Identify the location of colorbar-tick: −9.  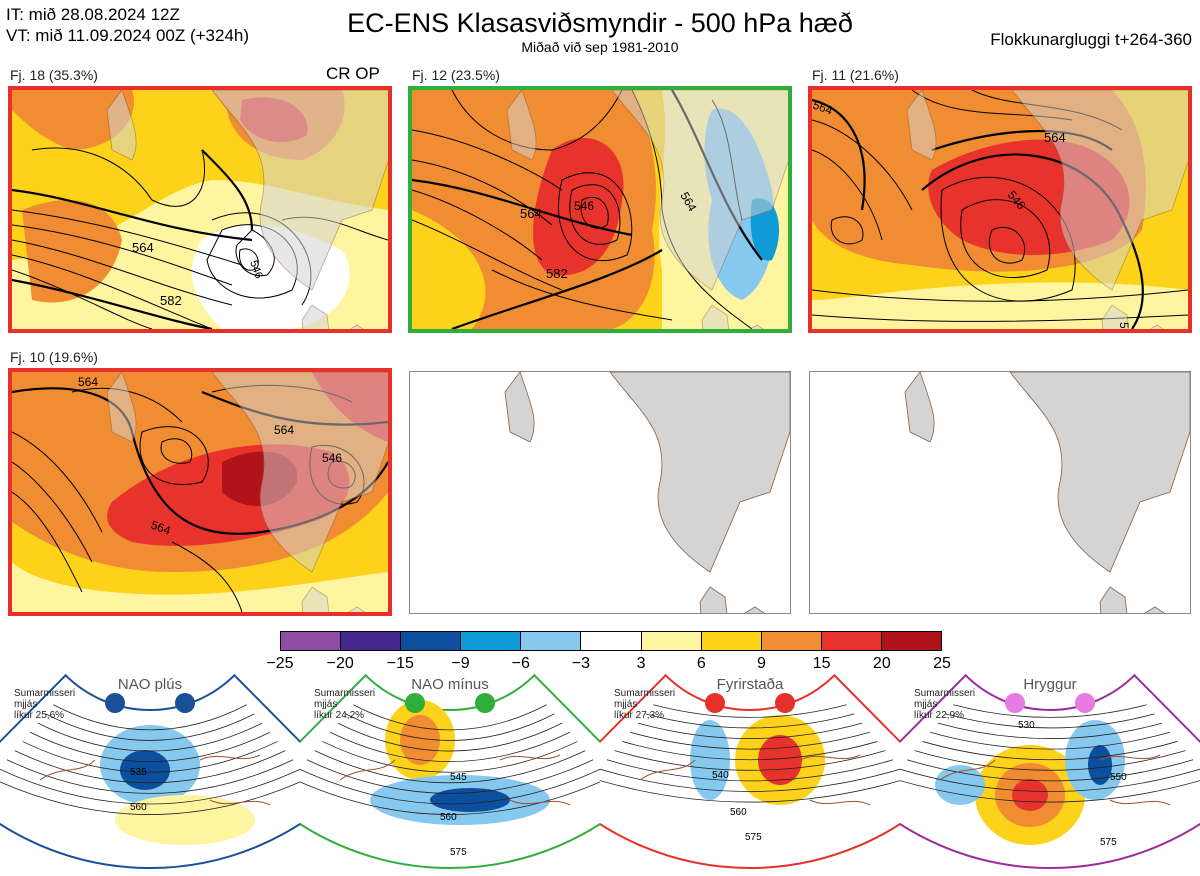
(460, 663).